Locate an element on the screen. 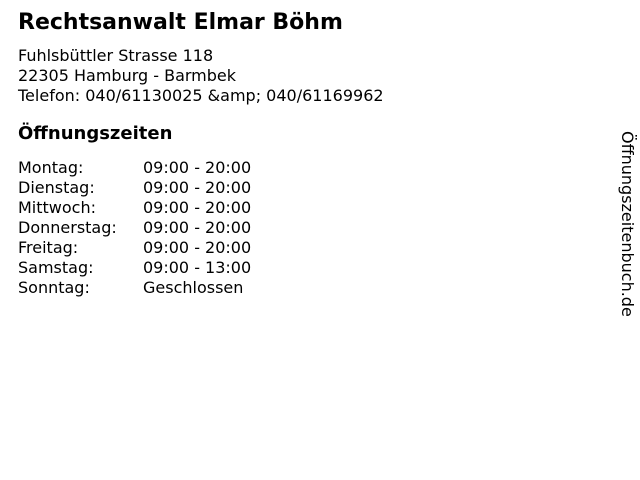 This screenshot has height=480, width=640. day-label: Sonntag: is located at coordinates (54, 287).